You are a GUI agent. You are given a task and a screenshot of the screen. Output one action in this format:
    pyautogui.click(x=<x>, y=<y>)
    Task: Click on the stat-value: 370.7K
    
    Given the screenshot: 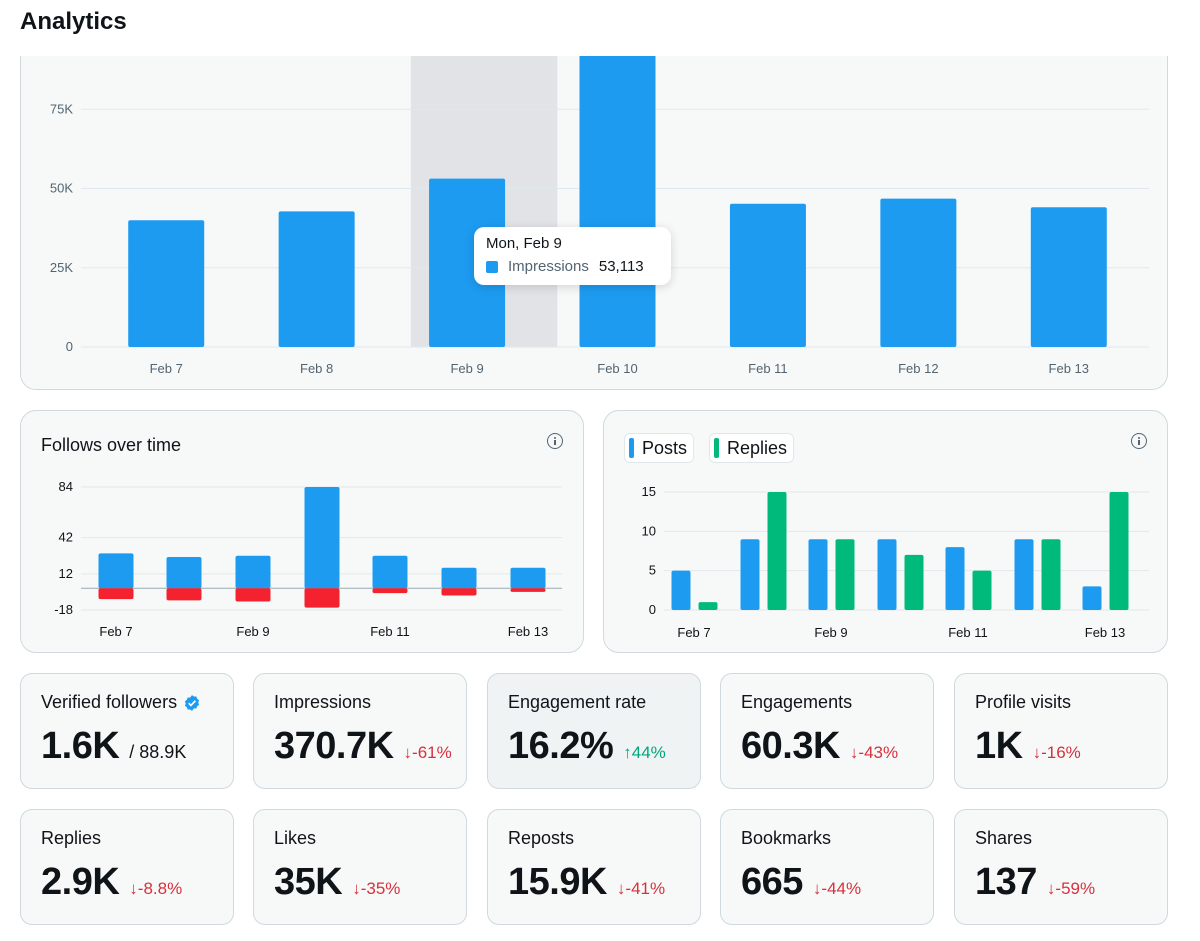 What is the action you would take?
    pyautogui.click(x=334, y=746)
    